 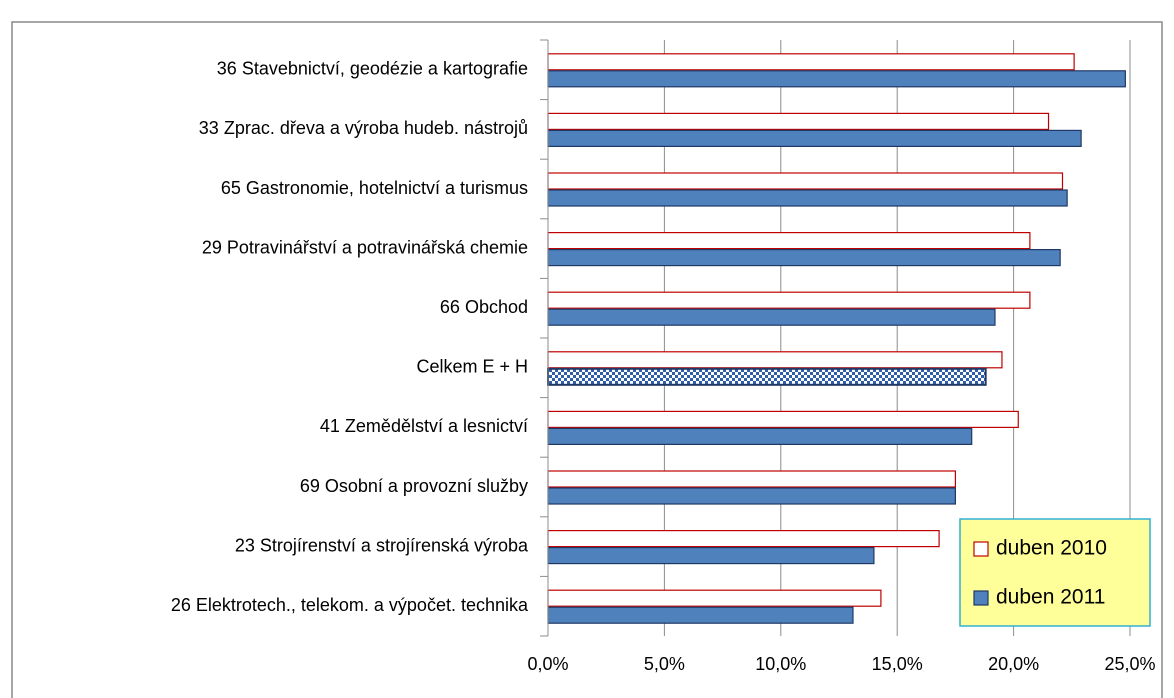 What do you see at coordinates (547, 664) in the screenshot?
I see `x-tick-label: 0,0%` at bounding box center [547, 664].